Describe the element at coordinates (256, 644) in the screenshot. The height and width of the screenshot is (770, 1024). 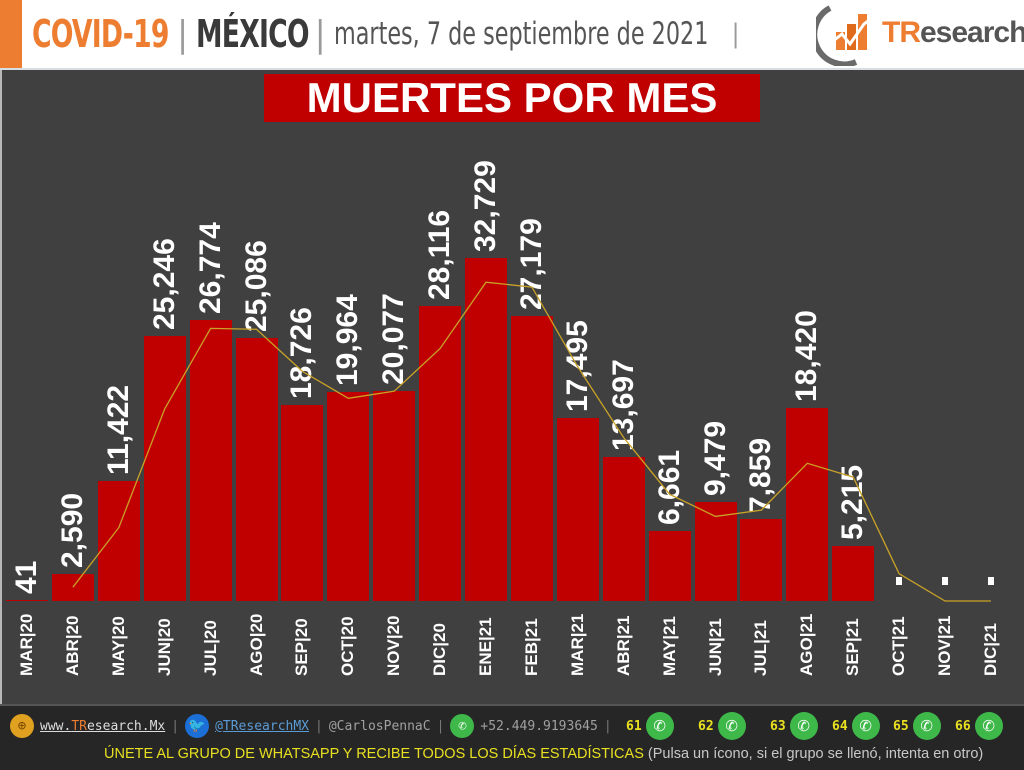
I see `x-axis-label: AGO|20` at that location.